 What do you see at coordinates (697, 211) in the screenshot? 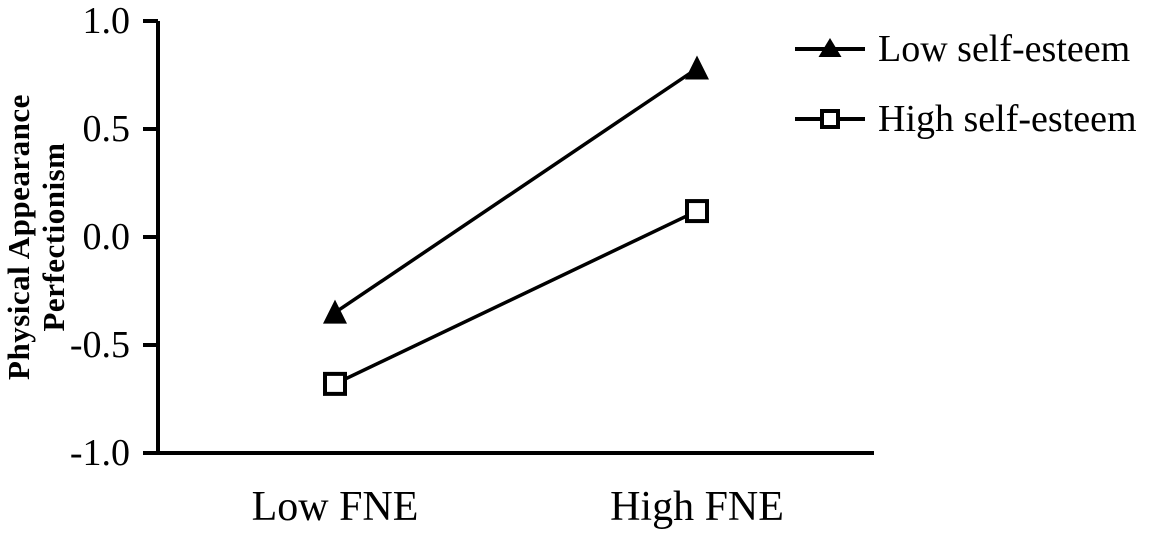
I see `data-point-square-High FNE` at bounding box center [697, 211].